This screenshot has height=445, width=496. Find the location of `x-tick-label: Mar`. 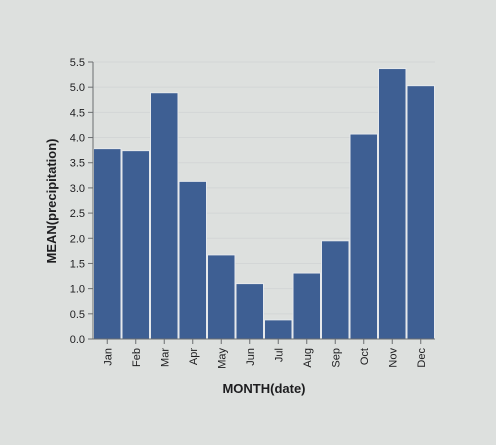

x-tick-label: Mar is located at coordinates (165, 357).